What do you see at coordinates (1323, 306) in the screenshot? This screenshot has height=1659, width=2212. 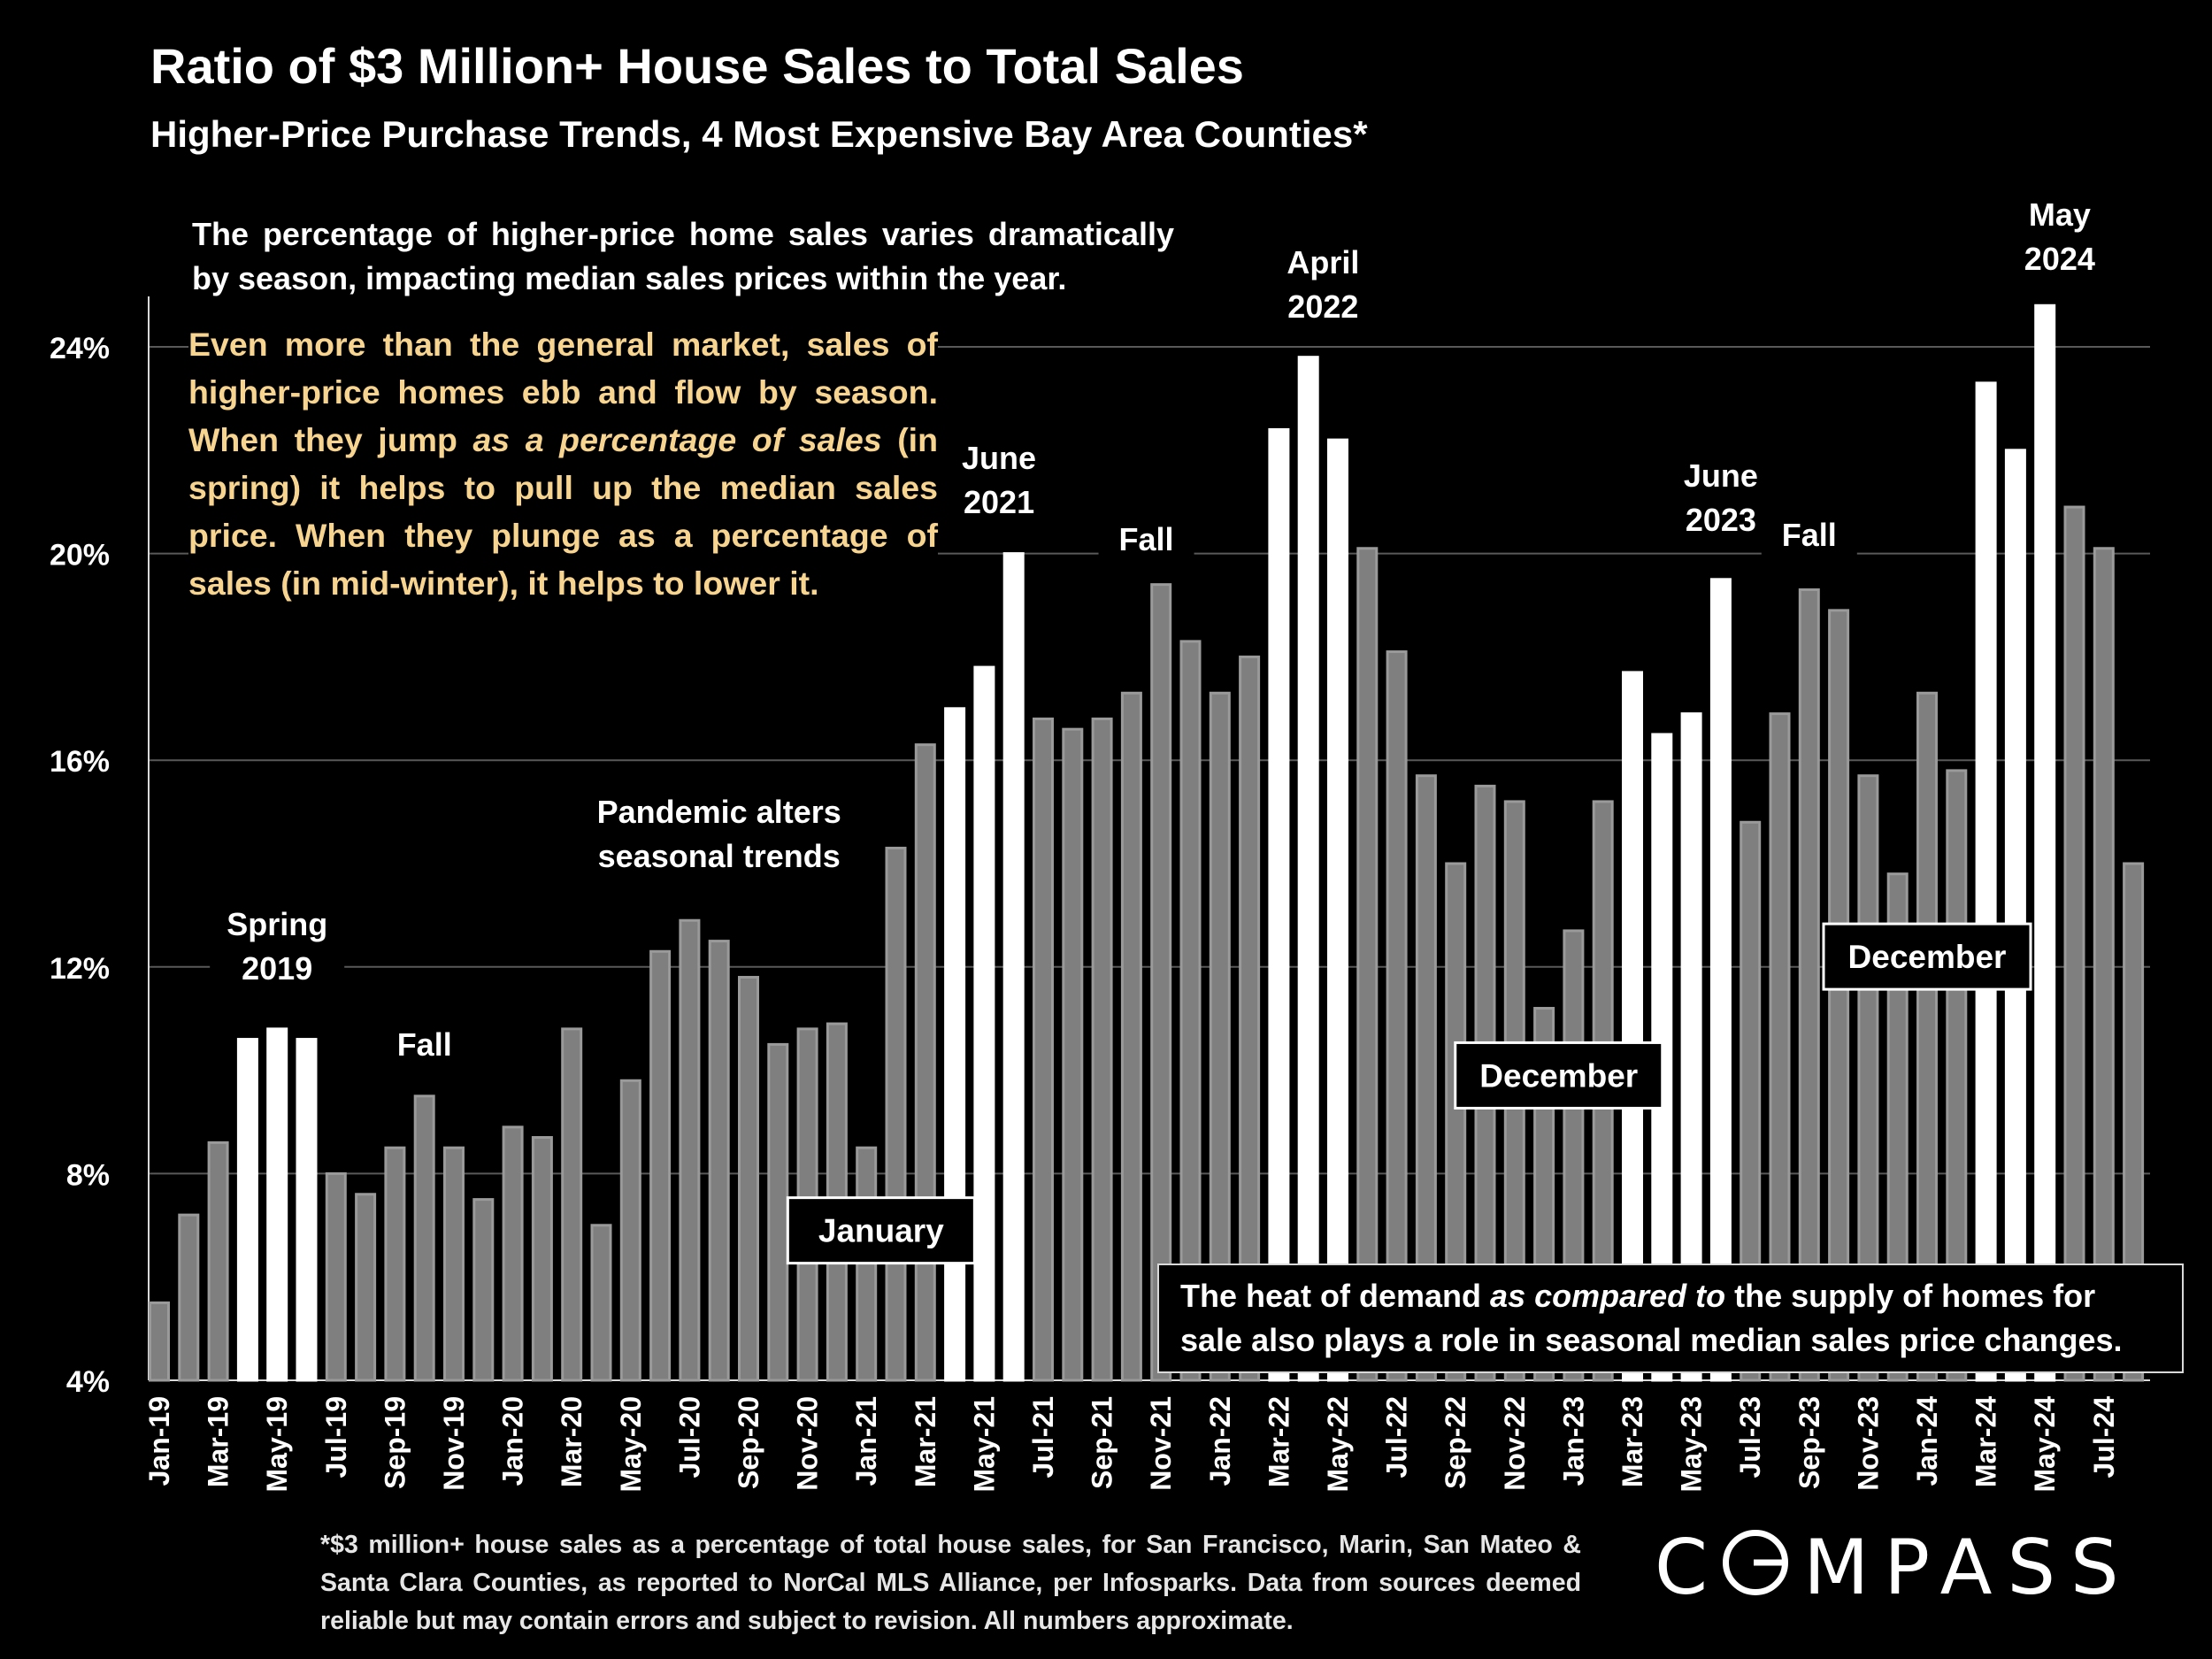 I see `annotation-text: 2022` at bounding box center [1323, 306].